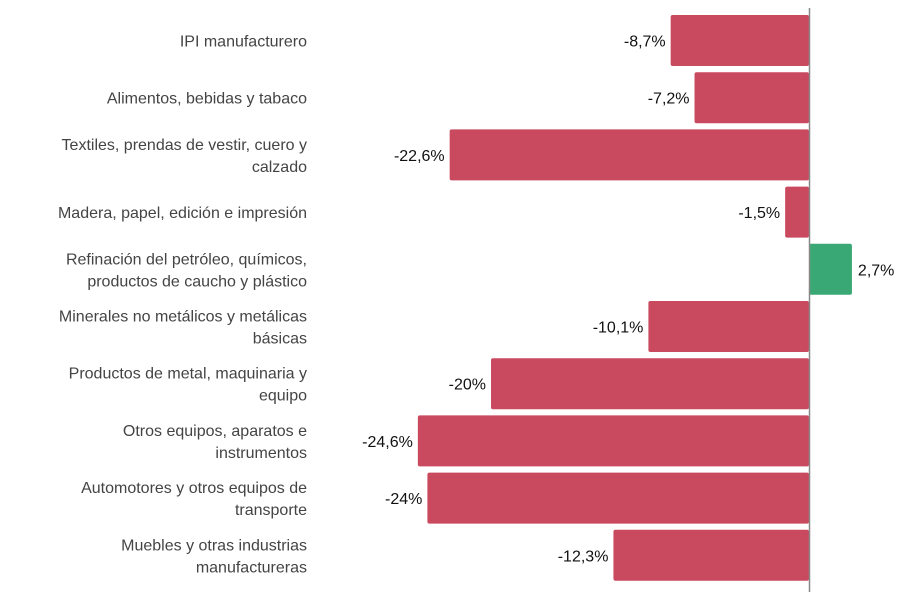 The height and width of the screenshot is (601, 898). I want to click on data-label: -24%, so click(403, 499).